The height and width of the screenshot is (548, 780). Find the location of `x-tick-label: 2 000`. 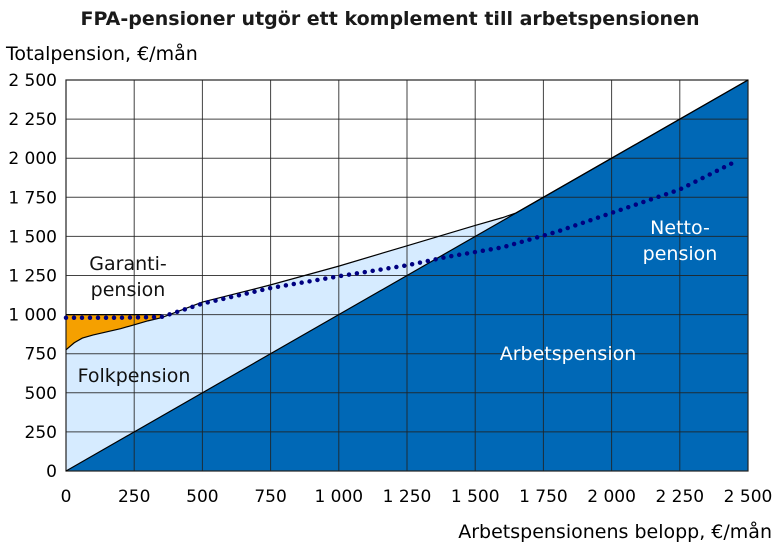

x-tick-label: 2 000 is located at coordinates (611, 497).